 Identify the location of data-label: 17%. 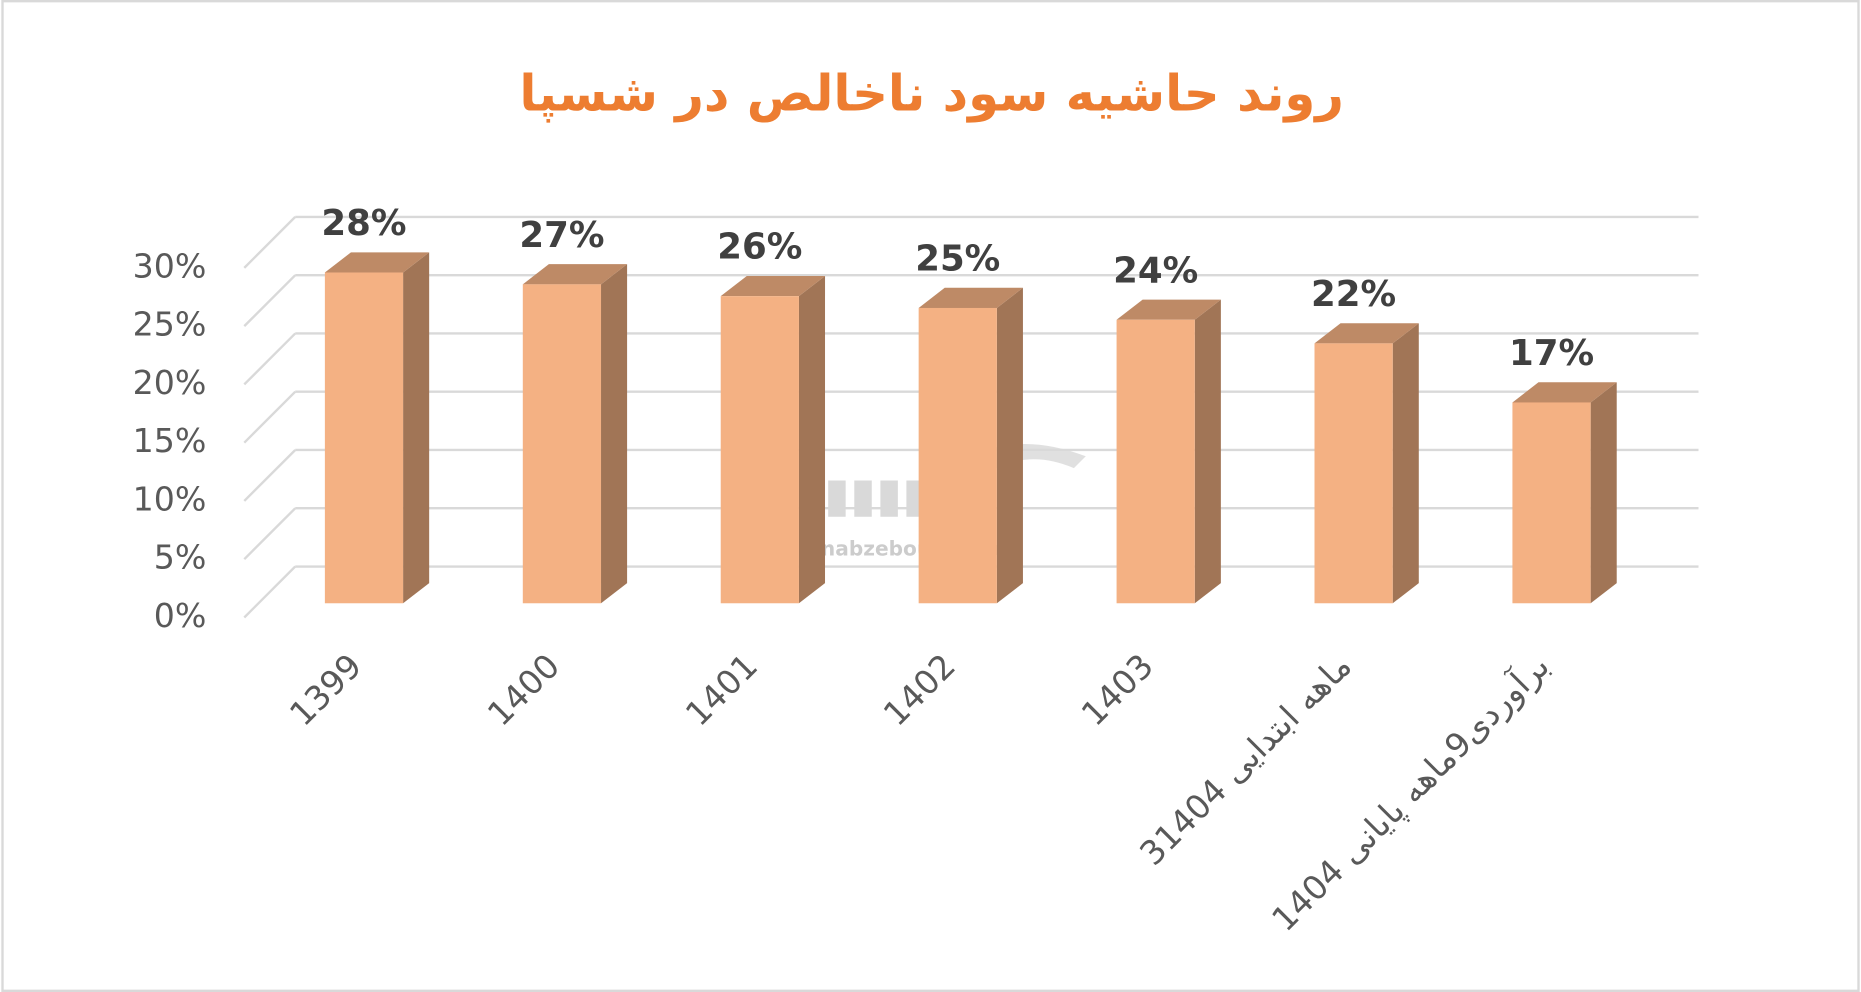
(1551, 353).